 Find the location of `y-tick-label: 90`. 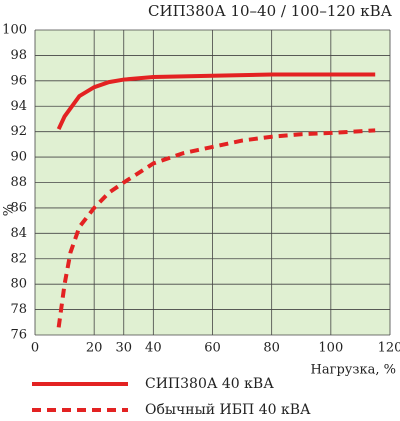

y-tick-label: 90 is located at coordinates (18, 157).